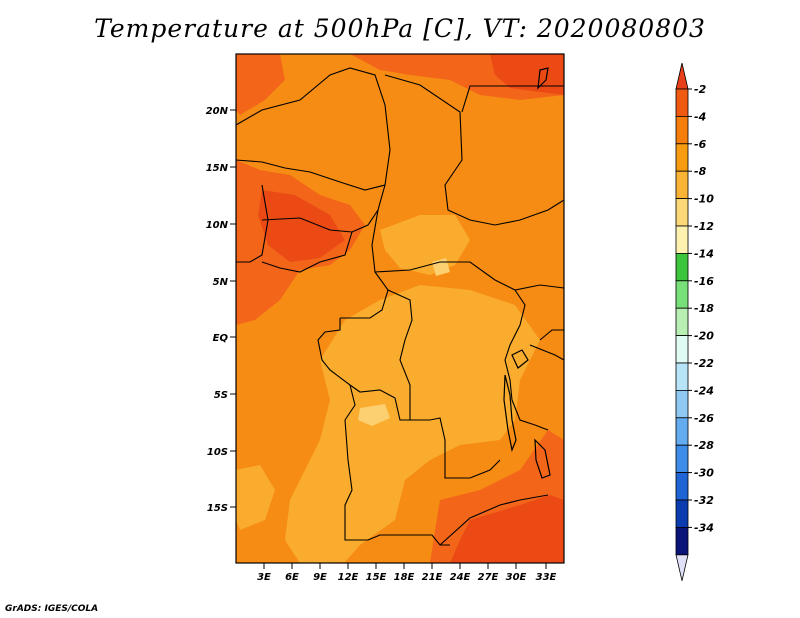 The width and height of the screenshot is (800, 618). I want to click on colorbar-label: -18, so click(704, 308).